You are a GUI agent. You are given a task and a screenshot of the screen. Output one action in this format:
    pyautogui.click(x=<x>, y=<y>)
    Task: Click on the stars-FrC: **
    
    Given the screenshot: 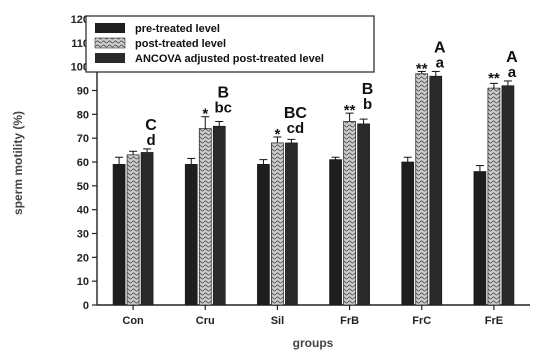 What is the action you would take?
    pyautogui.click(x=422, y=68)
    